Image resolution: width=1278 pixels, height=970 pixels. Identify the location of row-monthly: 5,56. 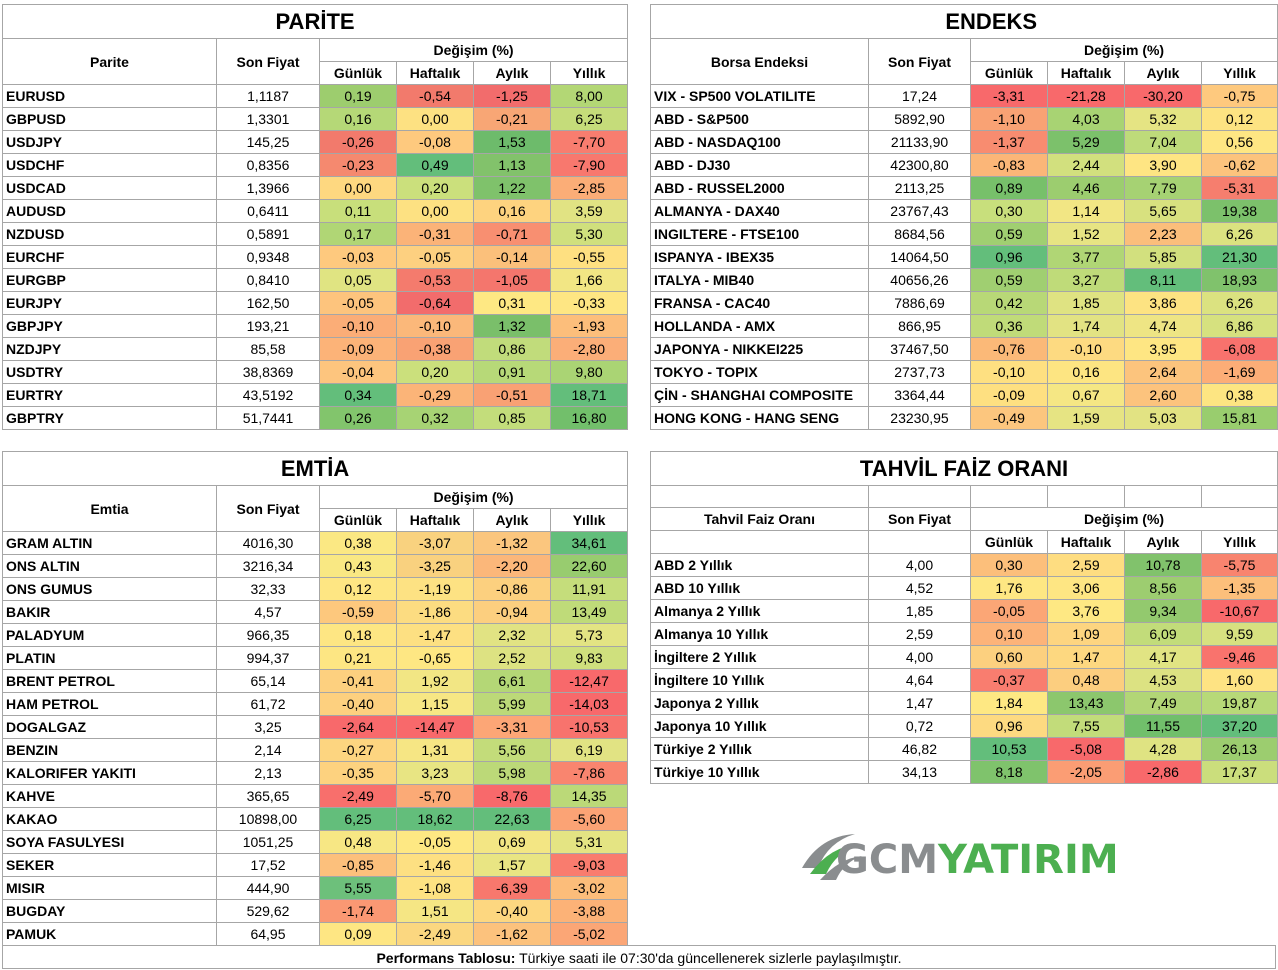
(512, 750).